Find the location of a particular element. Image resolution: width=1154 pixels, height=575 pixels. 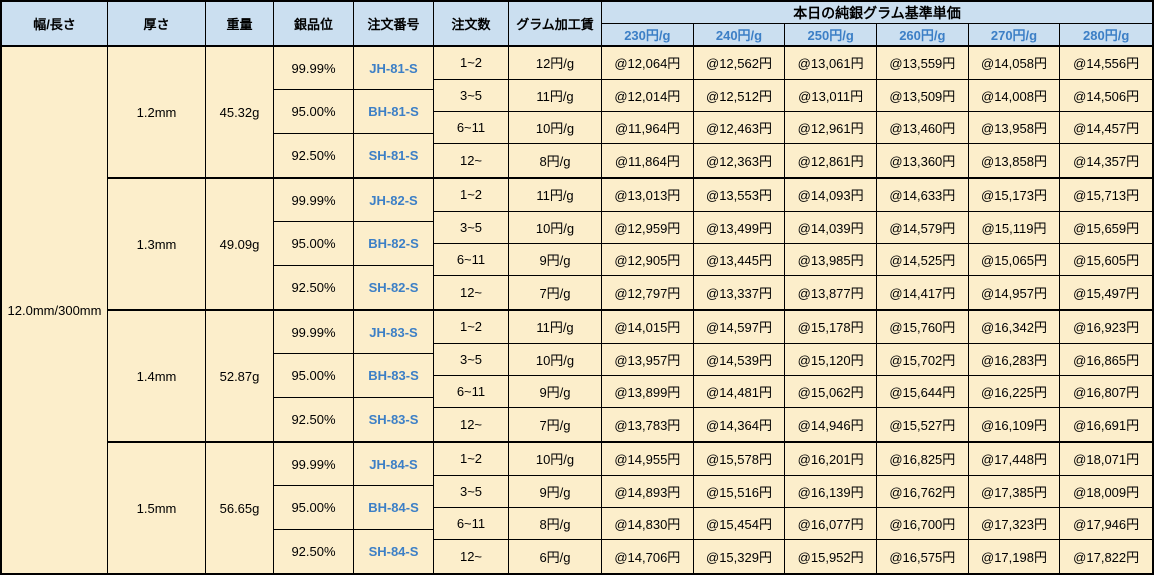

price-cell: @14,633円 is located at coordinates (922, 195).